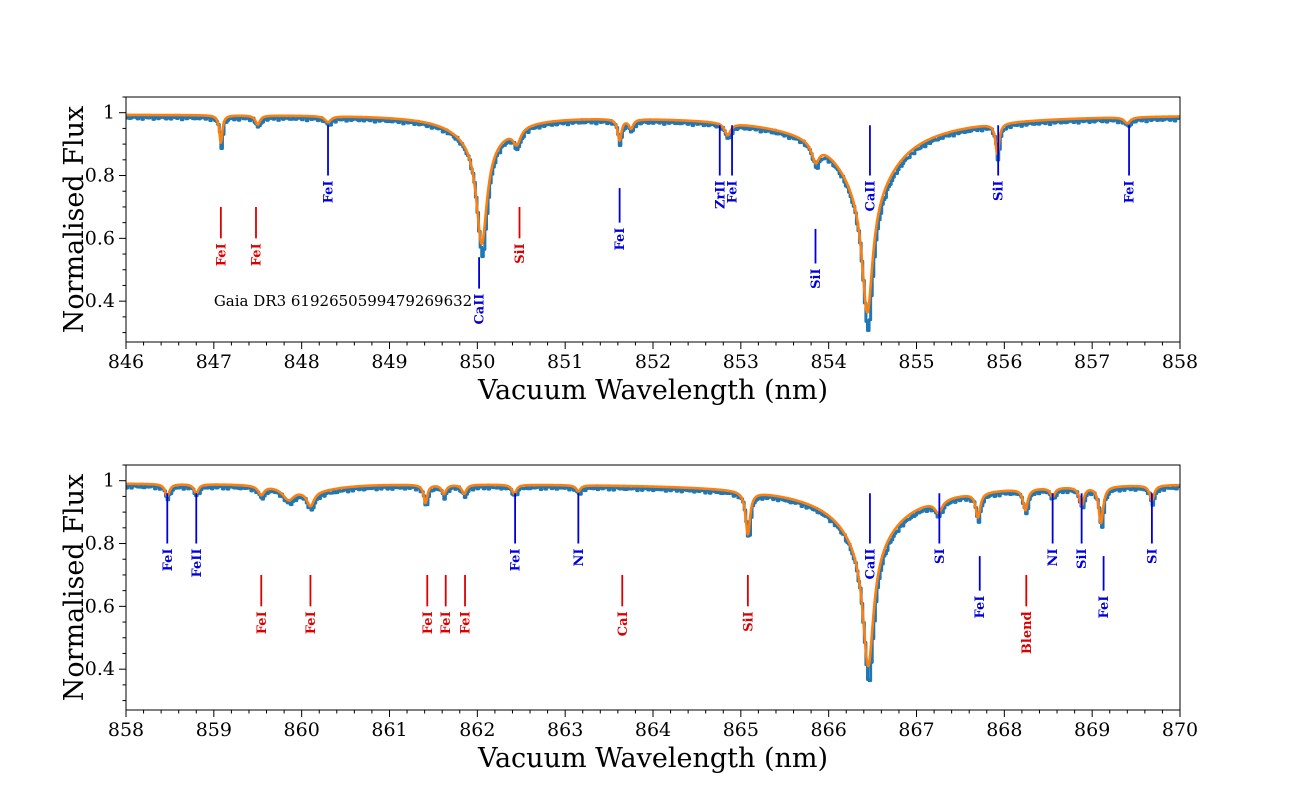 The image size is (1316, 800). What do you see at coordinates (389, 730) in the screenshot?
I see `x-tick-label: 861` at bounding box center [389, 730].